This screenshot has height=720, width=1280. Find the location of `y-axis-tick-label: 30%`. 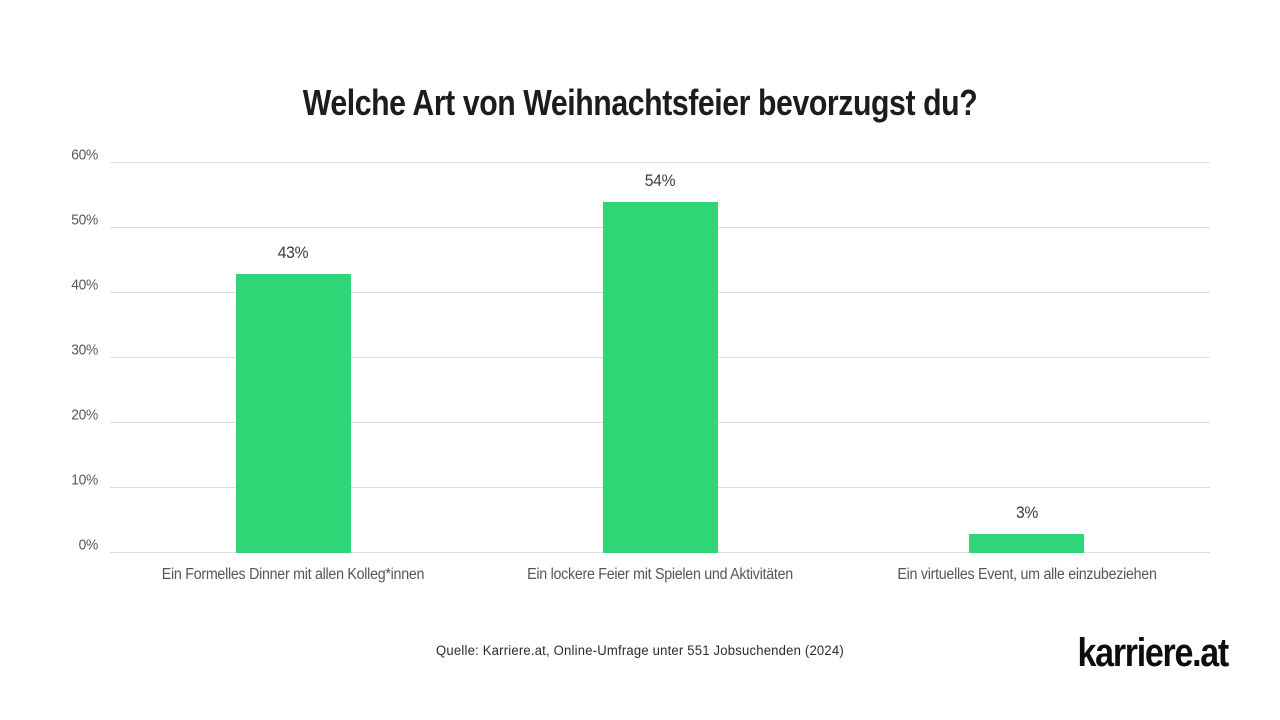

y-axis-tick-label: 30% is located at coordinates (84, 350).